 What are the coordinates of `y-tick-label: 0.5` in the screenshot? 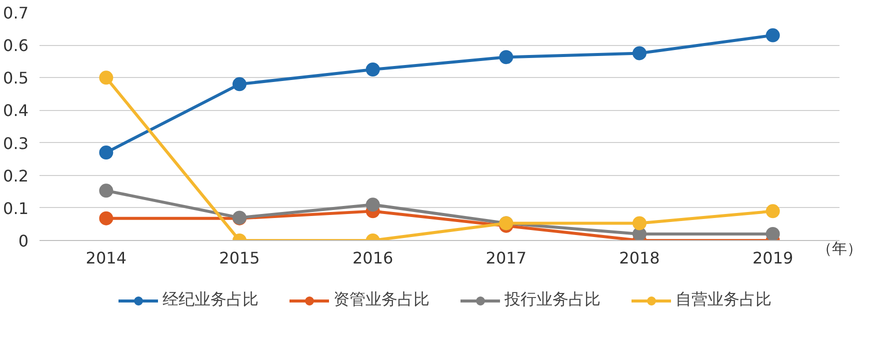 It's located at (16, 78).